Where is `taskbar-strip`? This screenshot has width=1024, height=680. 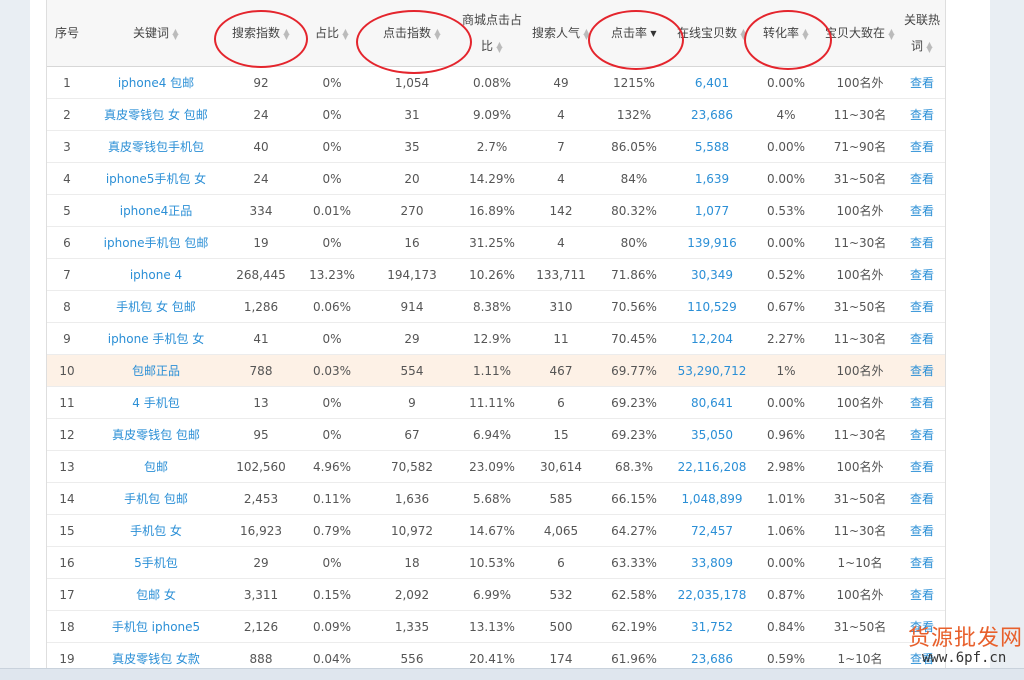
taskbar-strip is located at coordinates (512, 674).